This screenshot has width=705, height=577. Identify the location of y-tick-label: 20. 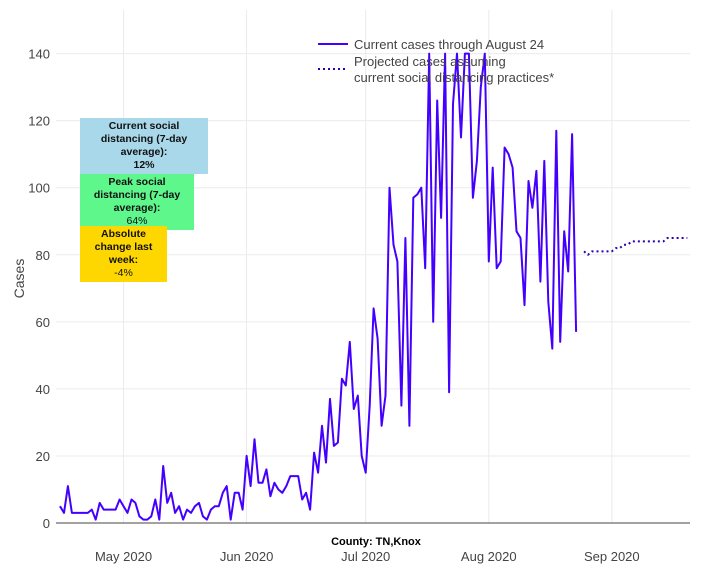
(43, 456).